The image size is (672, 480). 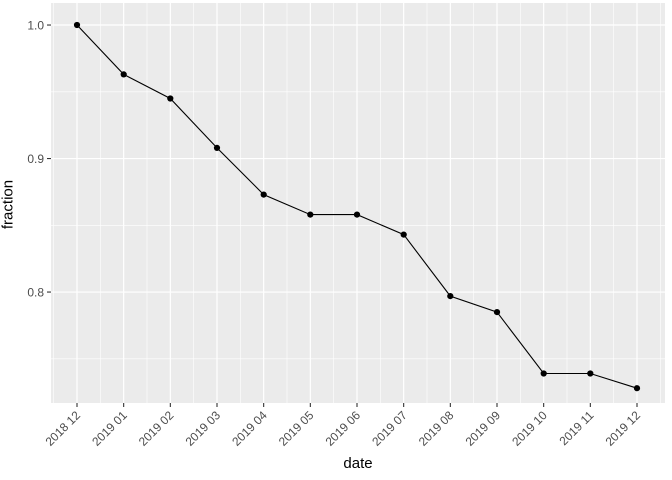 I want to click on x-tick-label: 2019 09, so click(x=483, y=428).